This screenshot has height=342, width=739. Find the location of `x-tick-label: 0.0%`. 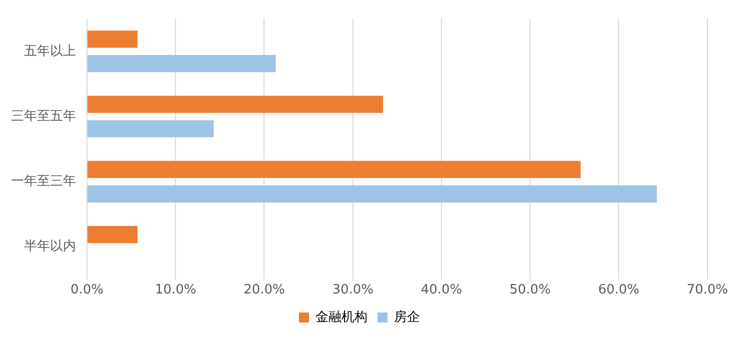

x-tick-label: 0.0% is located at coordinates (87, 290).